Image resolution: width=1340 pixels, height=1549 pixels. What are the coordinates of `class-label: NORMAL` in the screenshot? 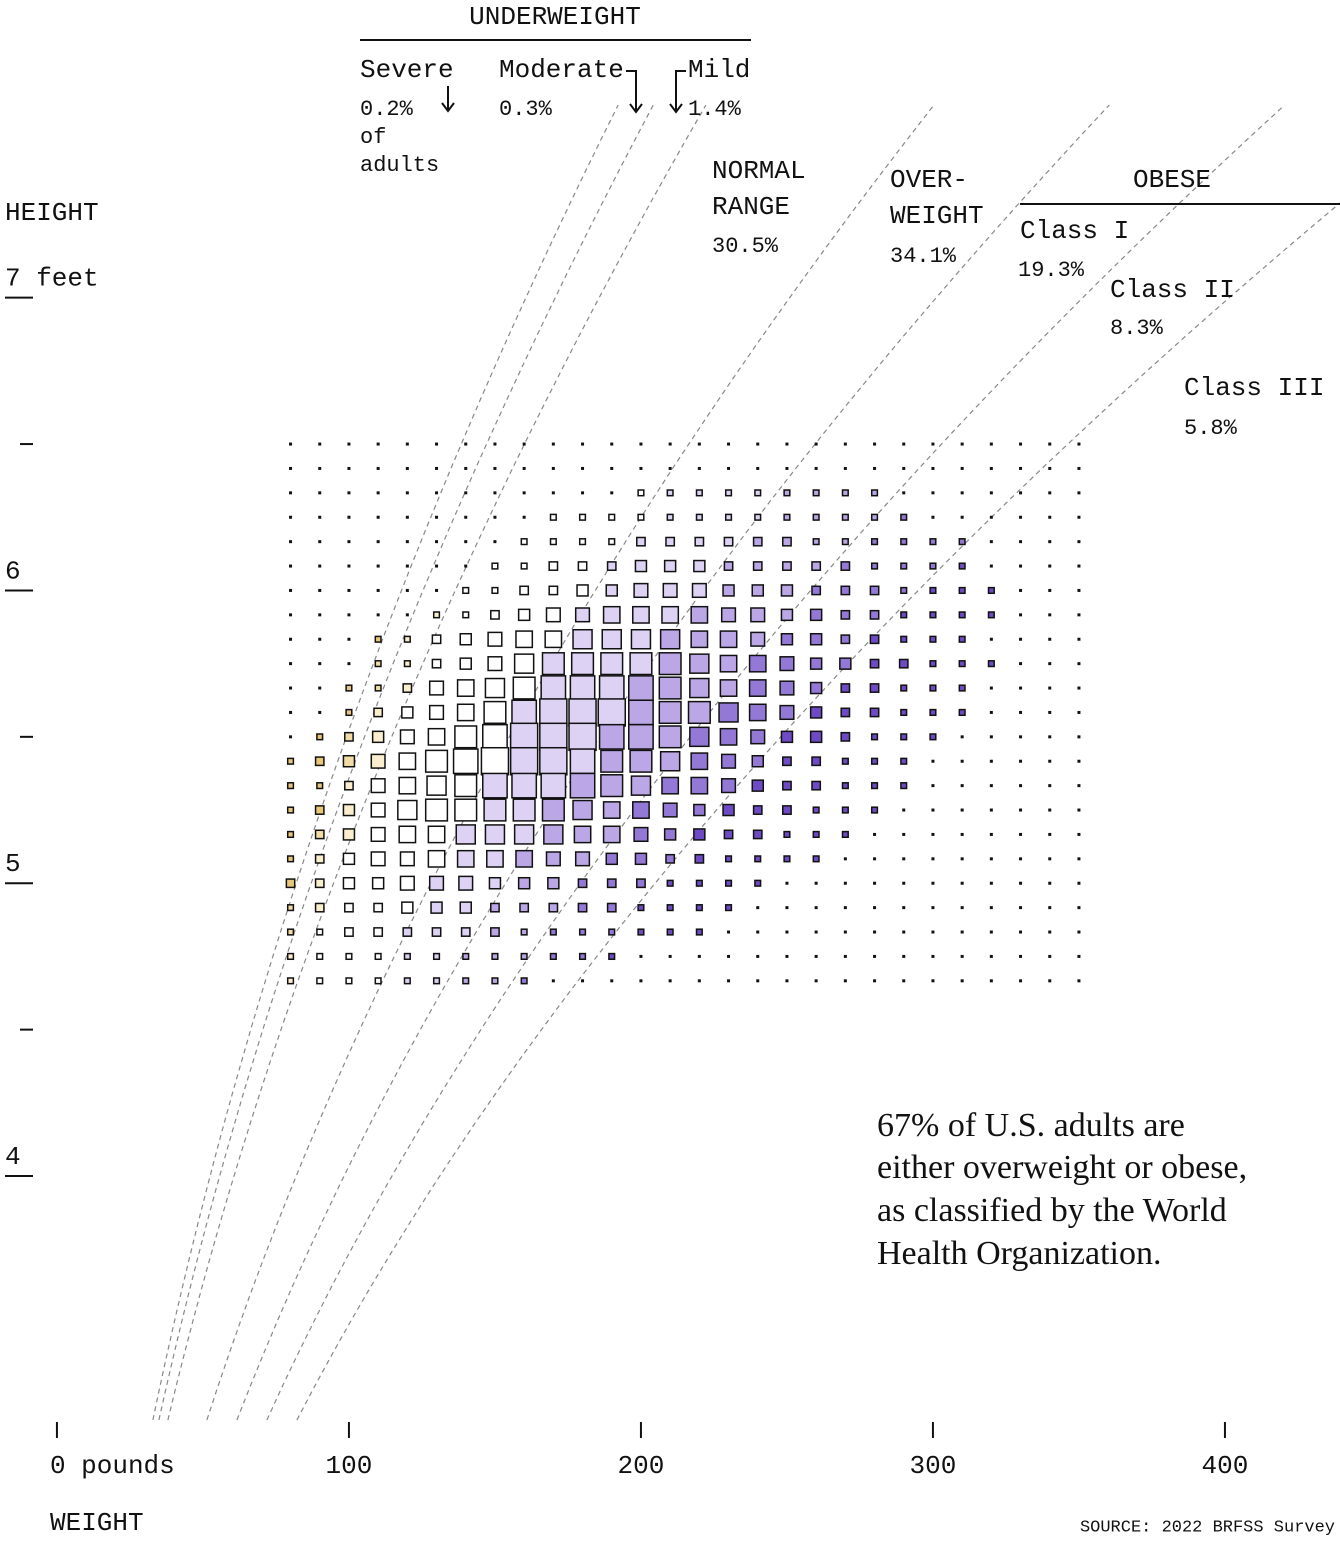 It's located at (759, 171).